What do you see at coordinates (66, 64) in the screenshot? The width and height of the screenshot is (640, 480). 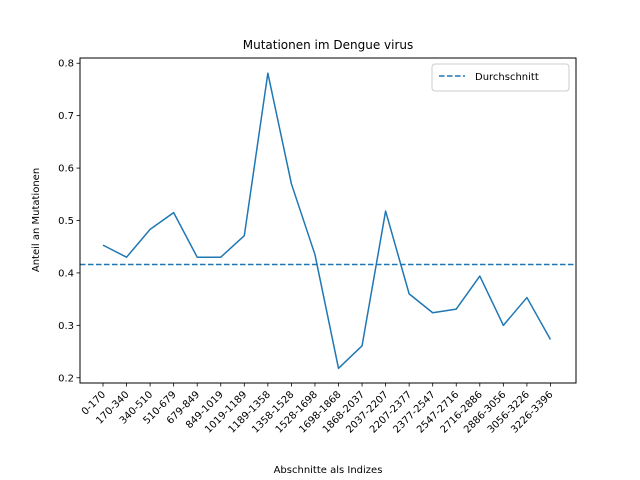 I see `y-tick-label: 0.8` at bounding box center [66, 64].